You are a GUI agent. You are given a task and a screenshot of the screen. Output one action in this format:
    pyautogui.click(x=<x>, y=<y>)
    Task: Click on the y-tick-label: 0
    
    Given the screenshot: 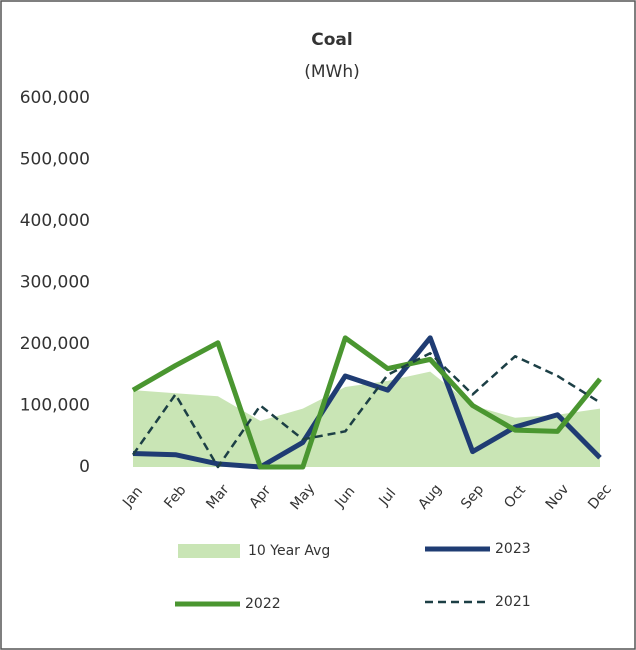 What is the action you would take?
    pyautogui.click(x=84, y=467)
    